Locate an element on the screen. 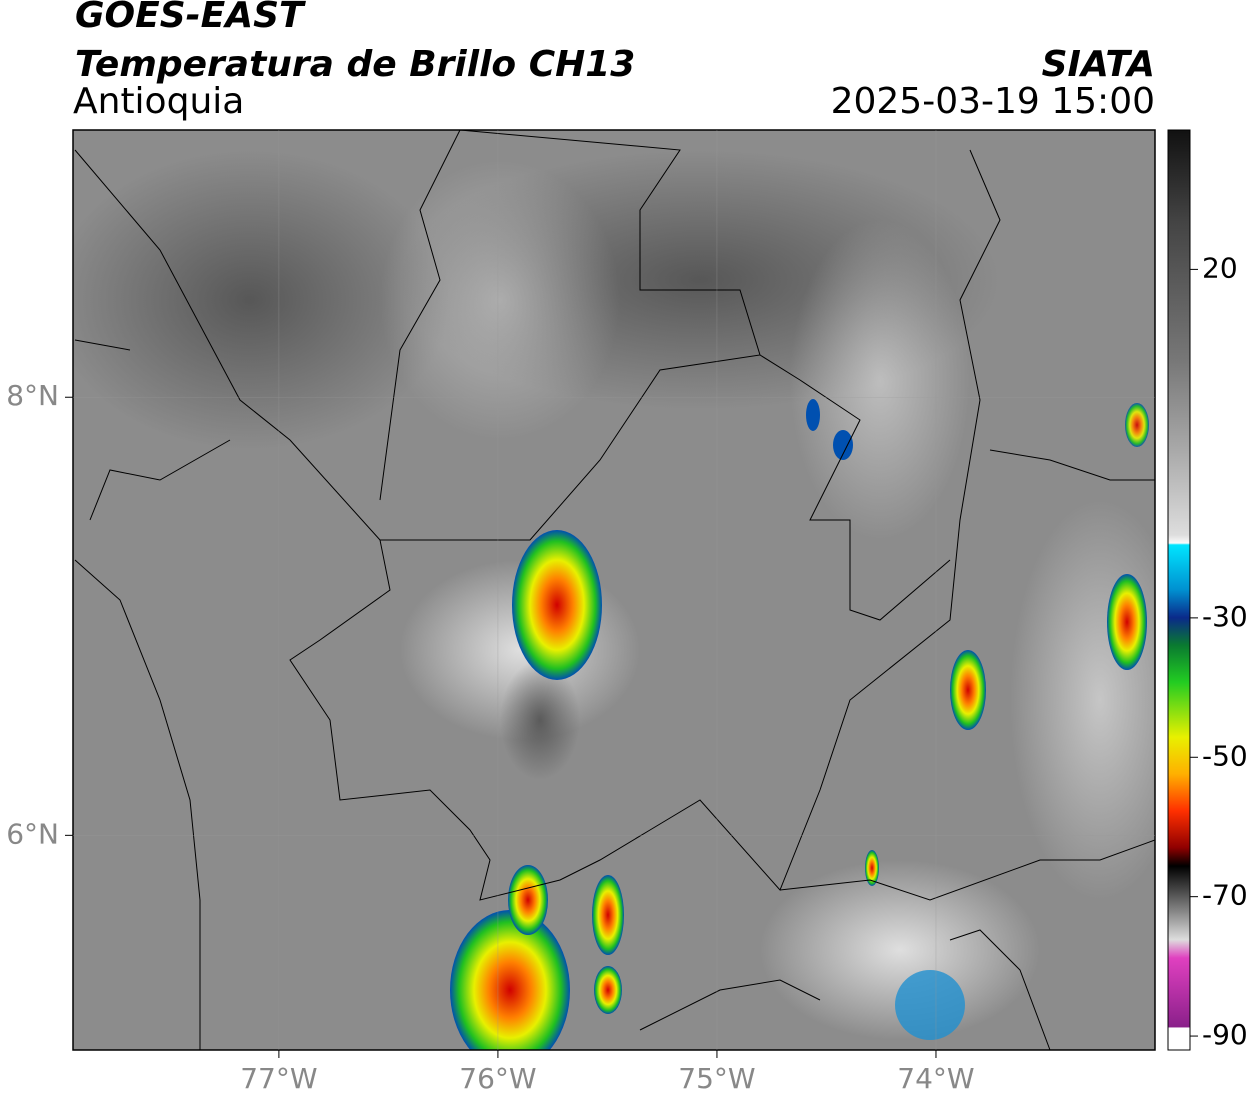  y-tick-label: 8°N is located at coordinates (32, 395).